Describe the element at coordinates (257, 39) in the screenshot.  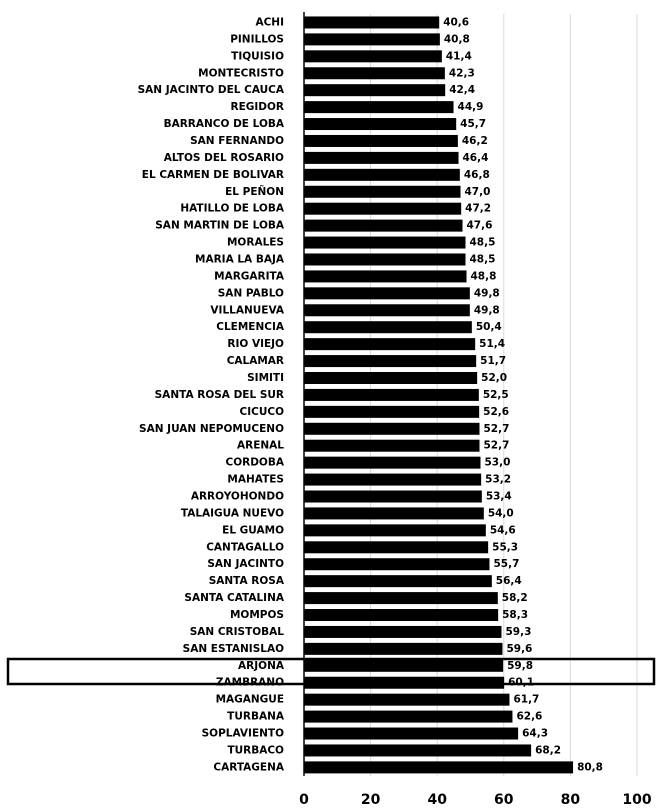
I see `y-tick-label: PINILLOS` at that location.